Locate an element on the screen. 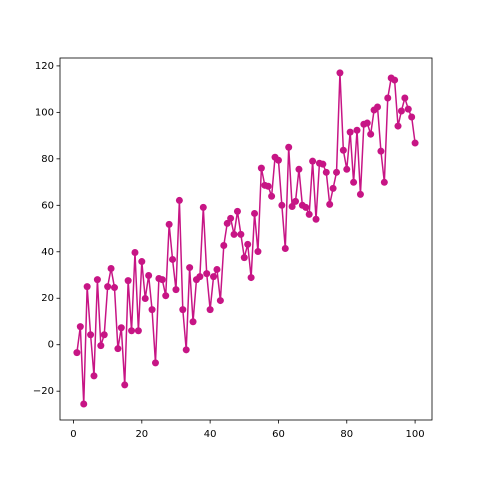  x-tick-label: 100 is located at coordinates (415, 434).